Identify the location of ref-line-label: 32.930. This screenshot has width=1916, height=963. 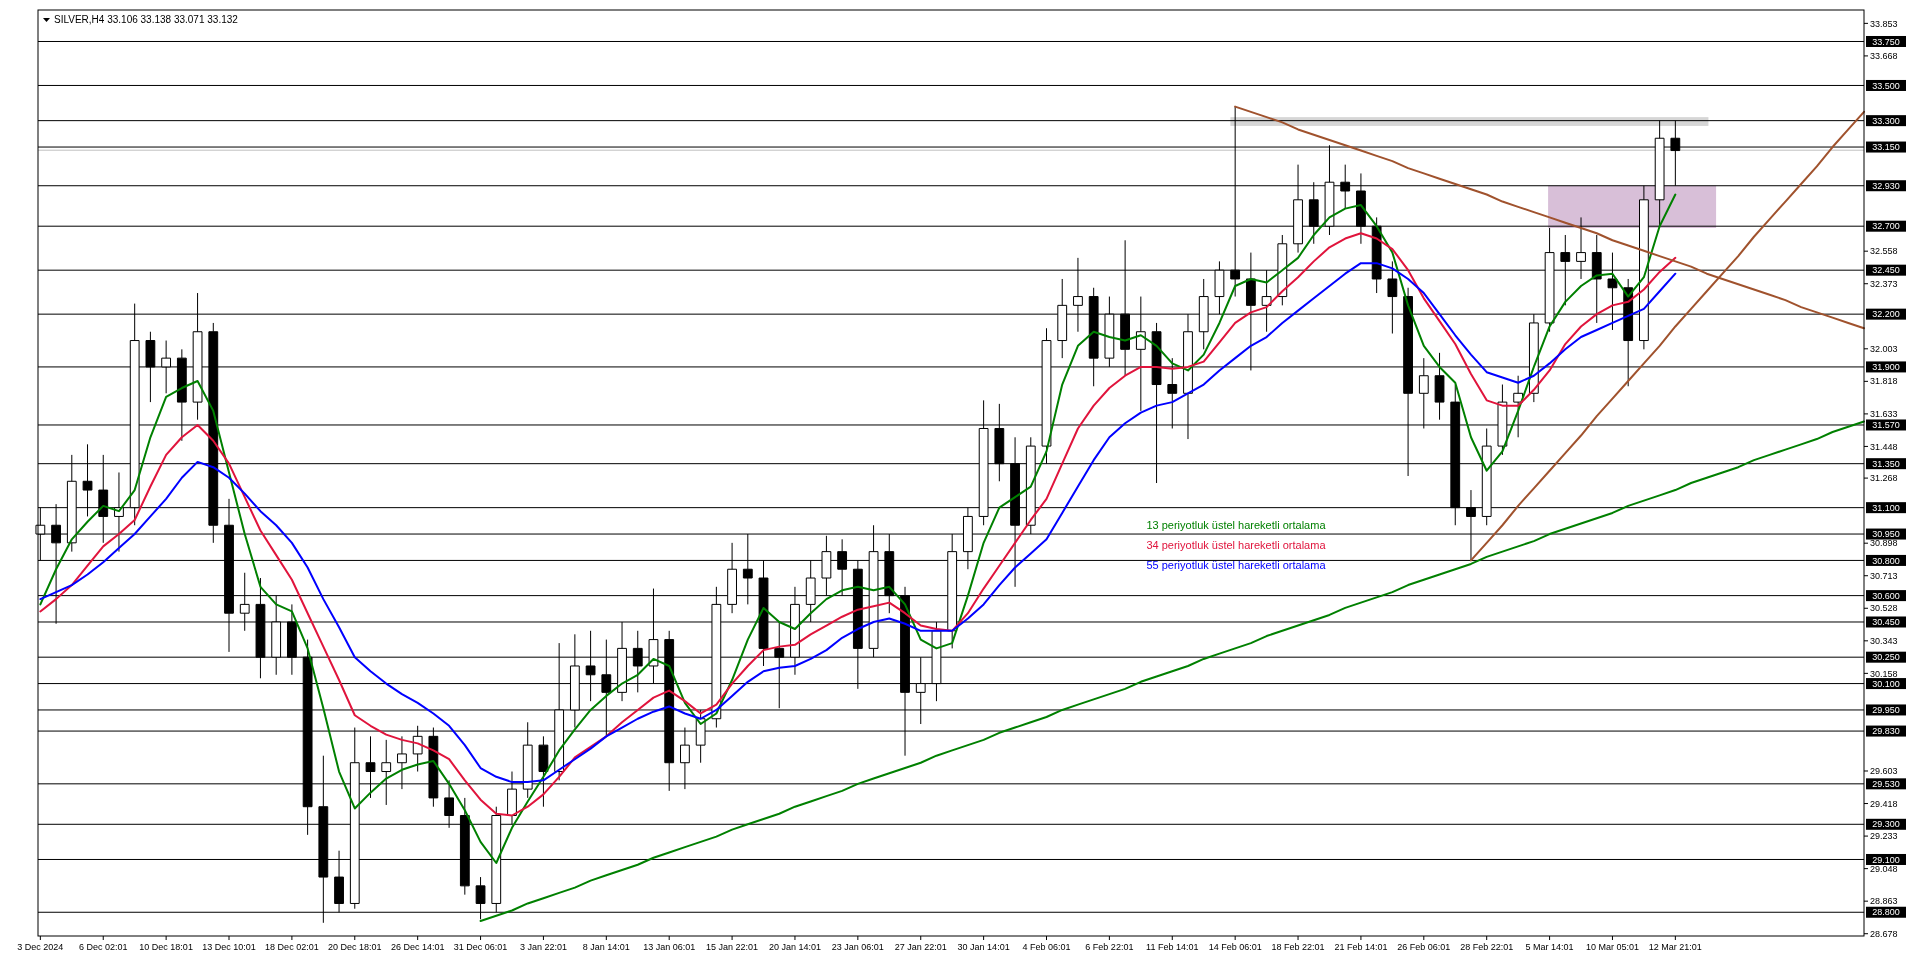
(1886, 185).